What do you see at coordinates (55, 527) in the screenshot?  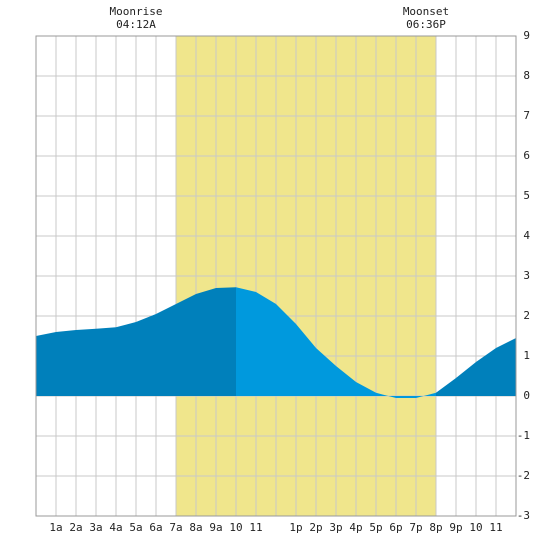 I see `x-tick-label: 1a` at bounding box center [55, 527].